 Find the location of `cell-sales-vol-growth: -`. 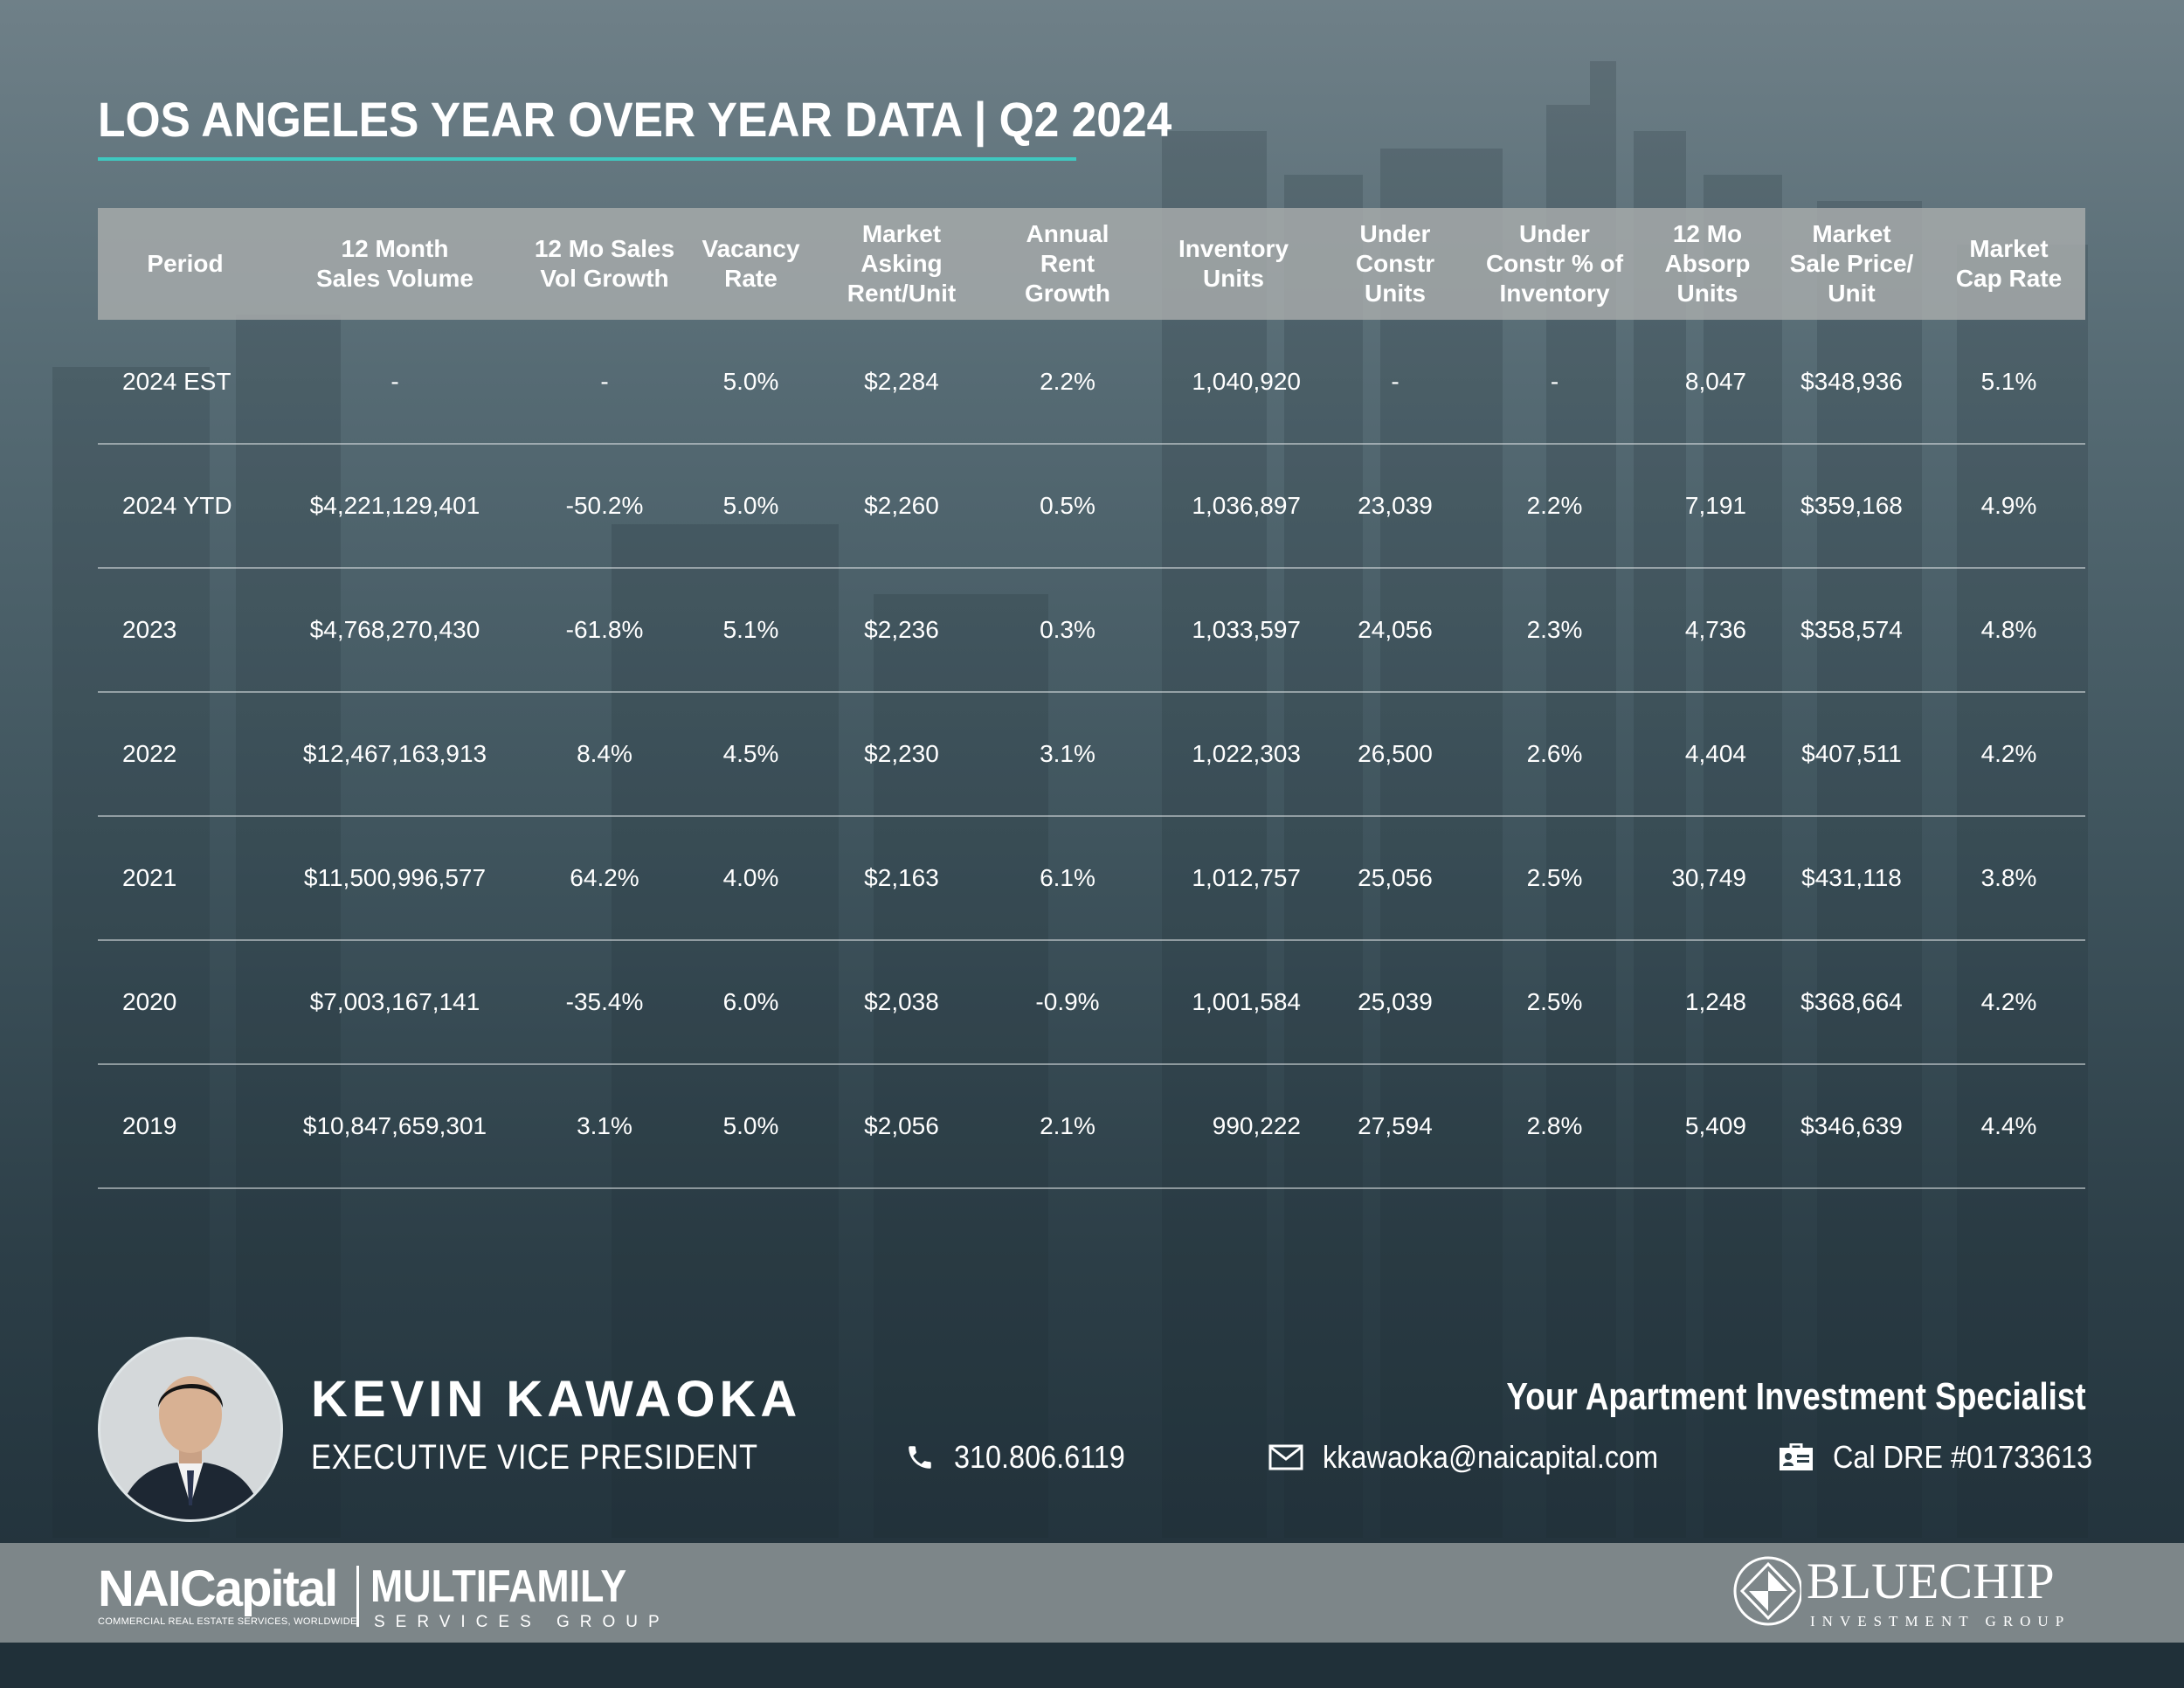

cell-sales-vol-growth: - is located at coordinates (604, 381).